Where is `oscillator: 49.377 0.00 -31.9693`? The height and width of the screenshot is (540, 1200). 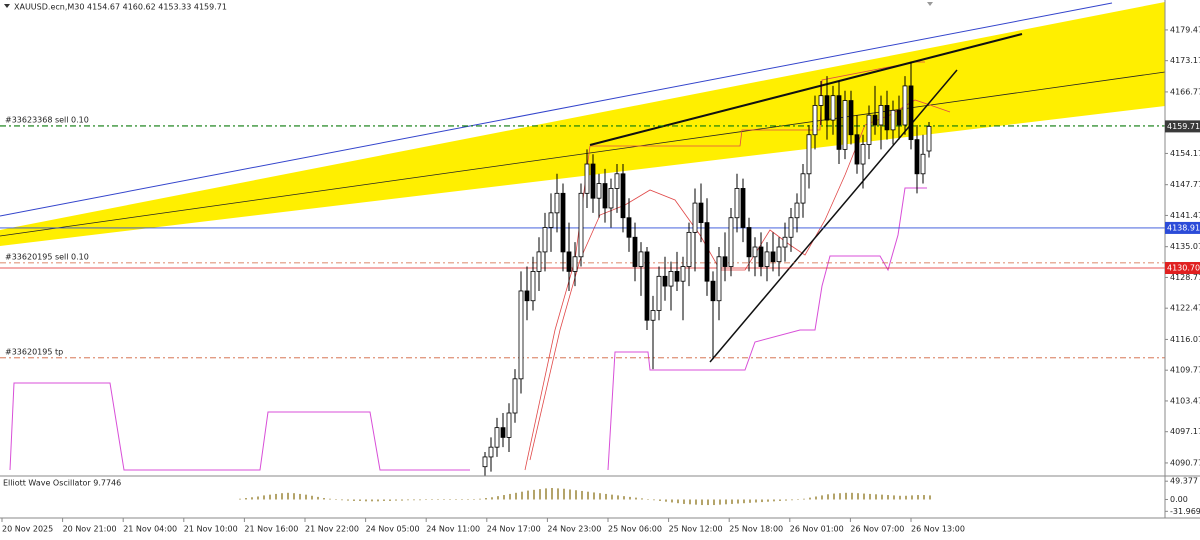
oscillator: 49.377 0.00 -31.9693 is located at coordinates (719, 496).